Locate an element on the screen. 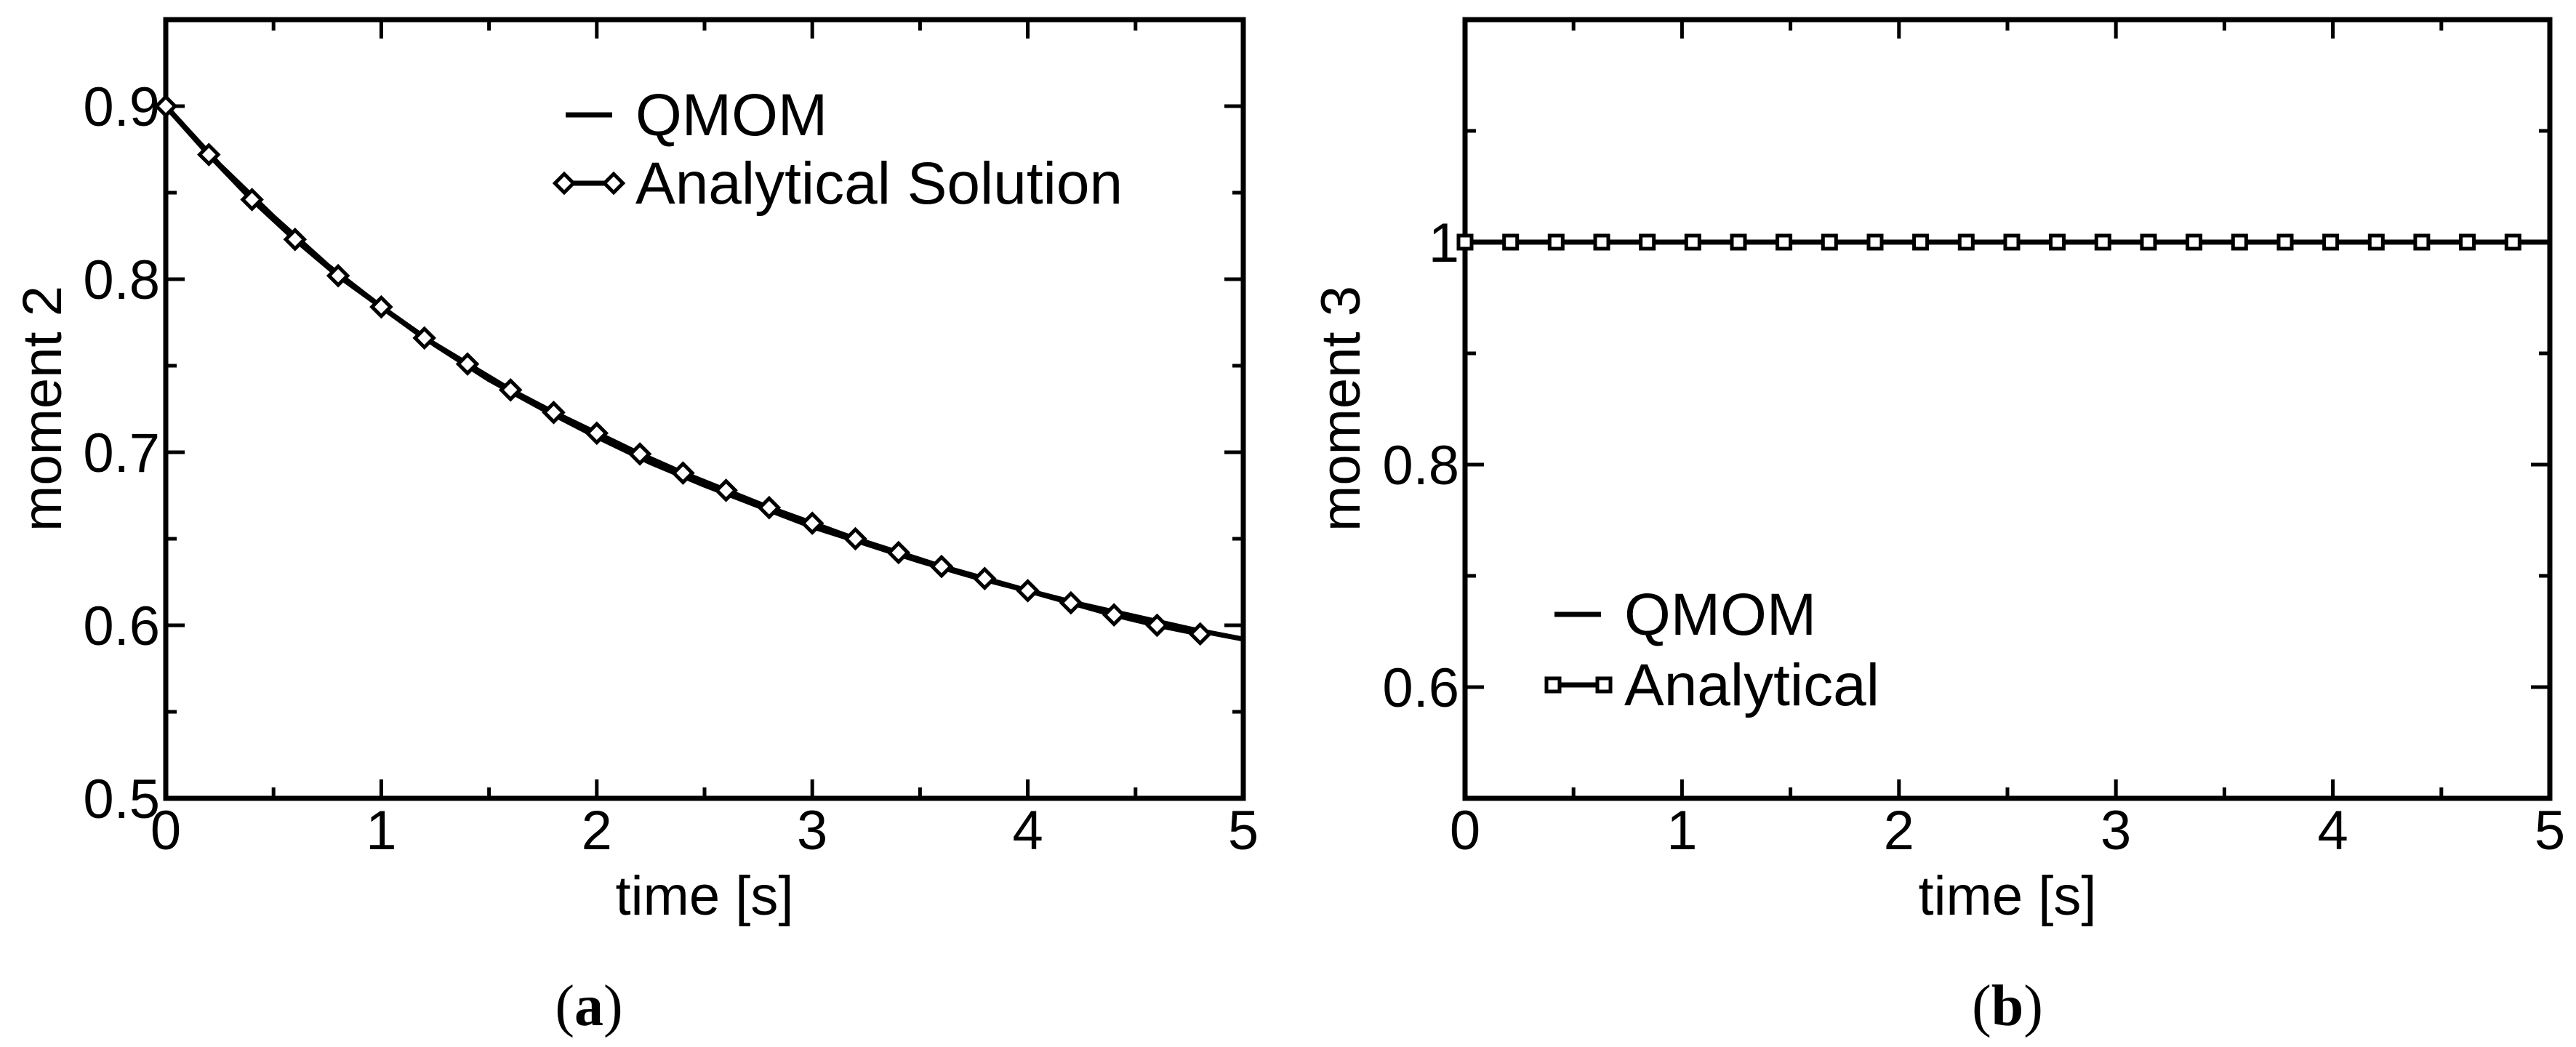 The image size is (2576, 1047). y-tick-label: 0.7 is located at coordinates (122, 453).